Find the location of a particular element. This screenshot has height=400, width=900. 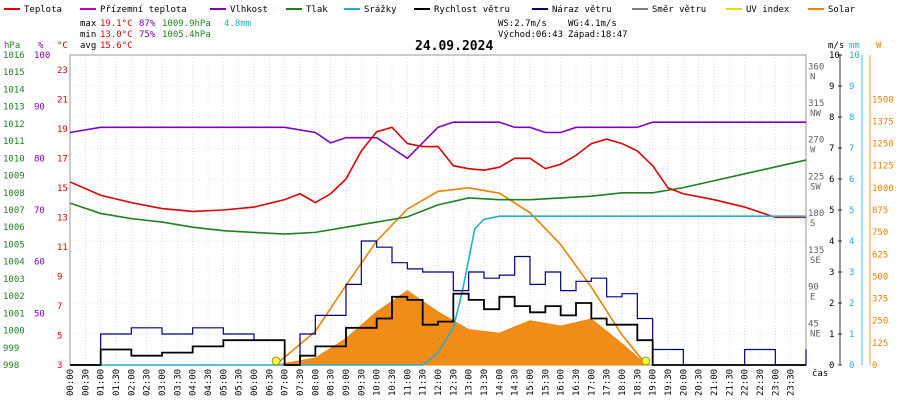

max-hum: 87% is located at coordinates (147, 24).